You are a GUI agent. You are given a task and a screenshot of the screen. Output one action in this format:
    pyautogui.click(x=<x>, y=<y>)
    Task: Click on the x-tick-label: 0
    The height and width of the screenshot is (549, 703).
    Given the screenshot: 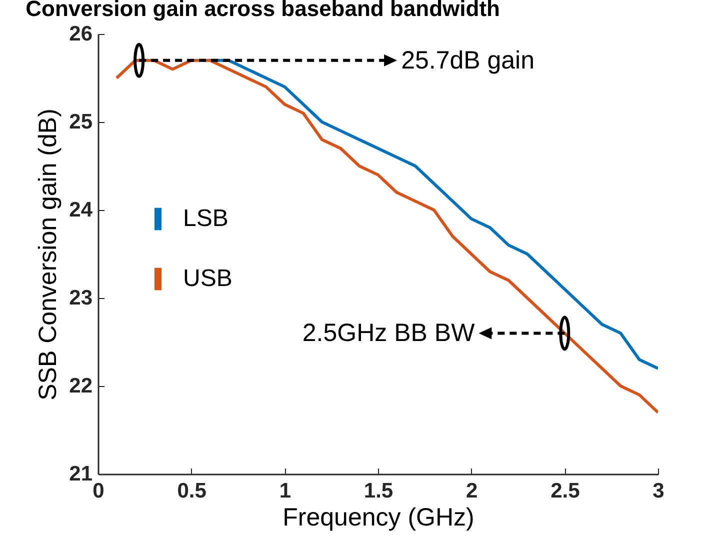 What is the action you would take?
    pyautogui.click(x=98, y=491)
    